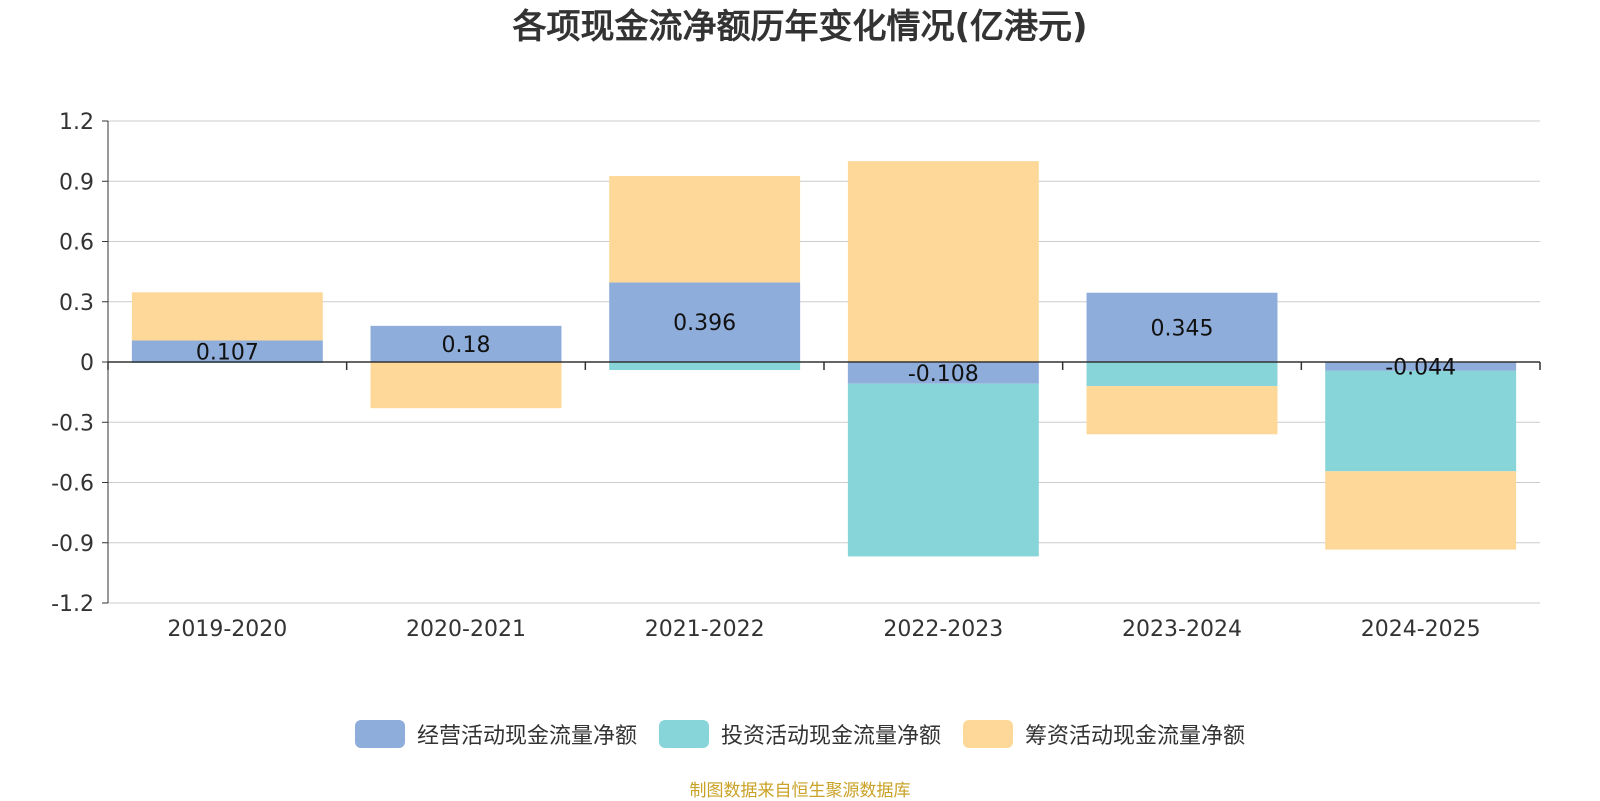  What do you see at coordinates (76, 182) in the screenshot?
I see `y-tick-label: 0.9` at bounding box center [76, 182].